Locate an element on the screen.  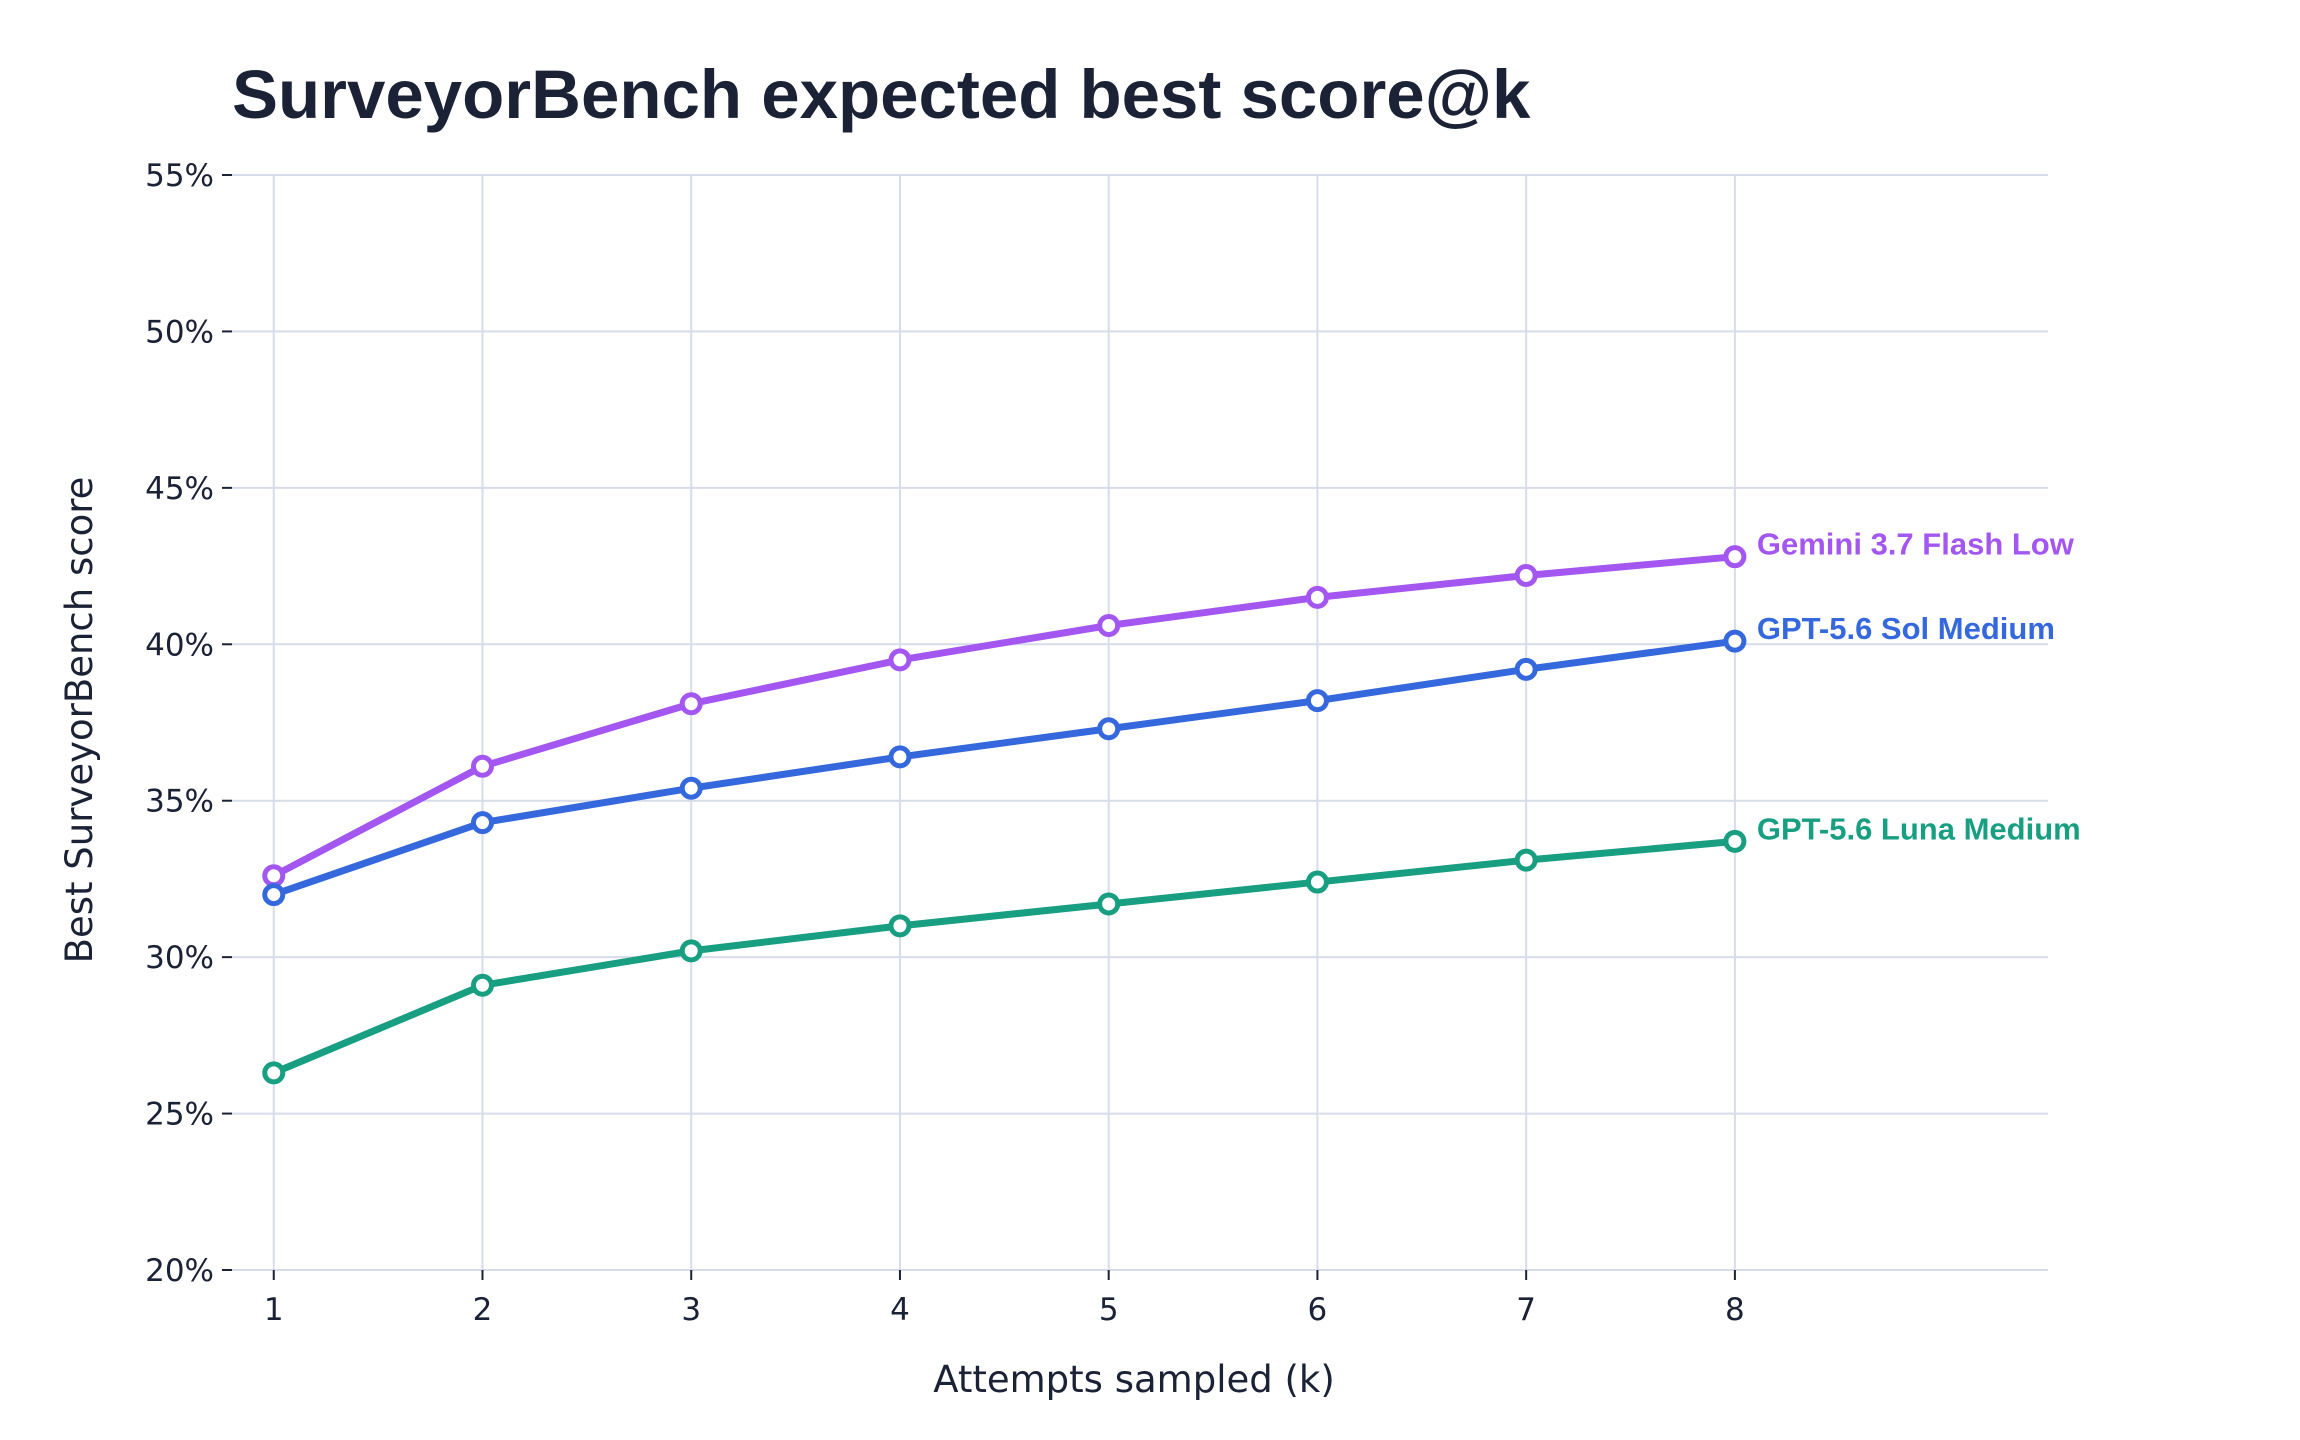
y-tick-label: 45% is located at coordinates (179, 489).